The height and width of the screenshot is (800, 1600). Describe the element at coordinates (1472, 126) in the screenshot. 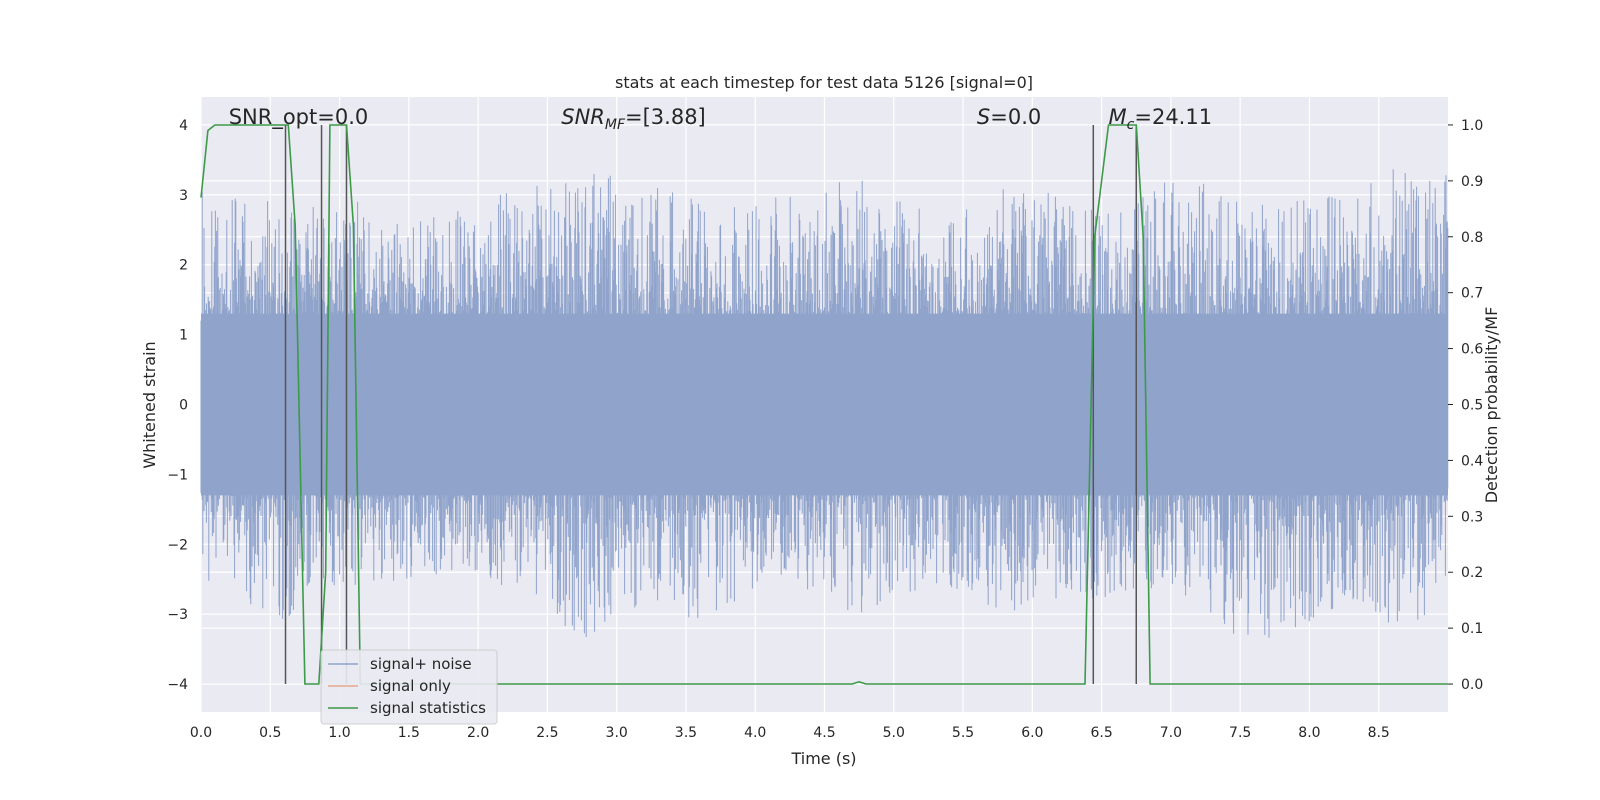

I see `y-right-tick-label-10: 1.0` at that location.